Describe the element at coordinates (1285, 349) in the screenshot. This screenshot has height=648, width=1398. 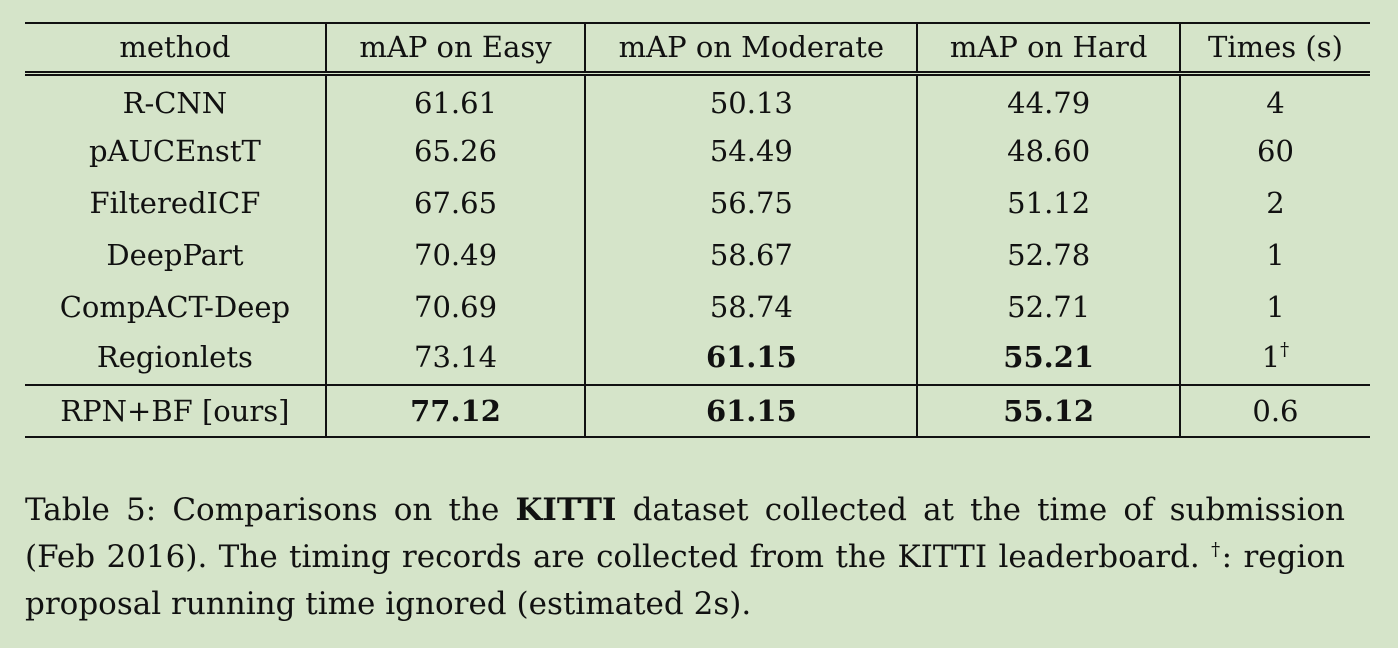
I see `dagger-footnote-mark: †` at that location.